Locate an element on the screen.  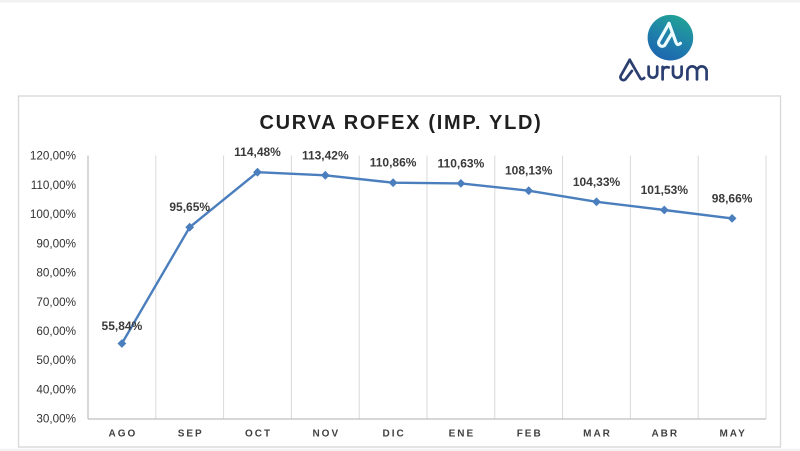
svg-text: AGO is located at coordinates (123, 434).